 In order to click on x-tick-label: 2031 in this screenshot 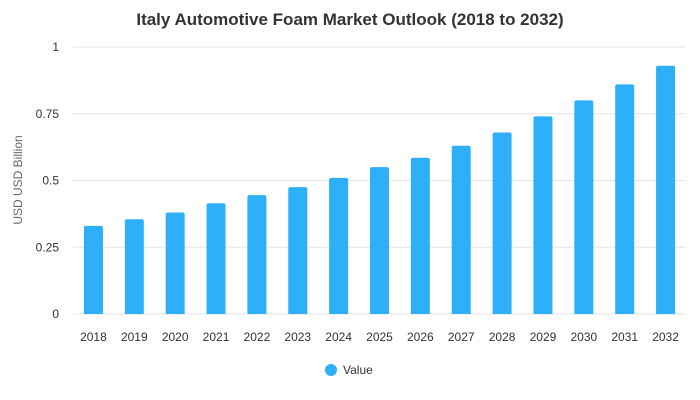, I will do `click(624, 337)`.